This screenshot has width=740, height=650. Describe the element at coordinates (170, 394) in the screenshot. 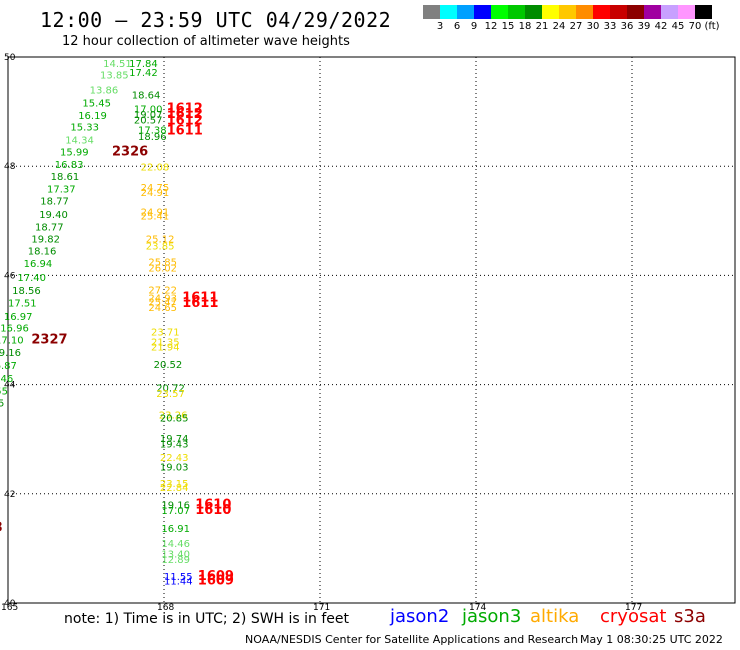

I see `wave-height-value: 23.57` at that location.